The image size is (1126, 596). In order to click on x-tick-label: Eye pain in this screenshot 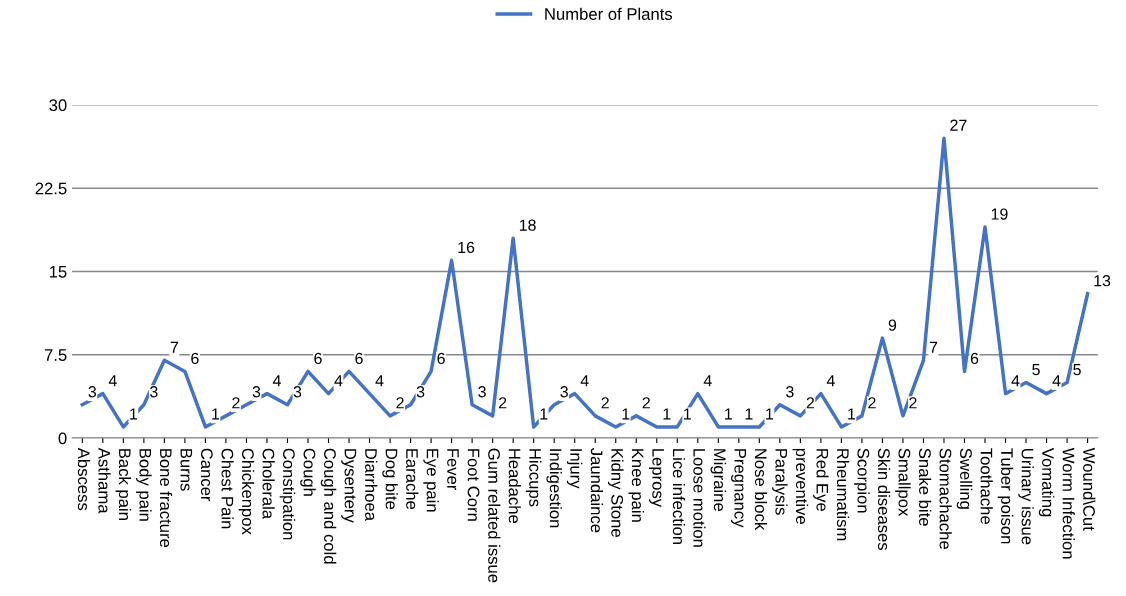, I will do `click(431, 480)`.